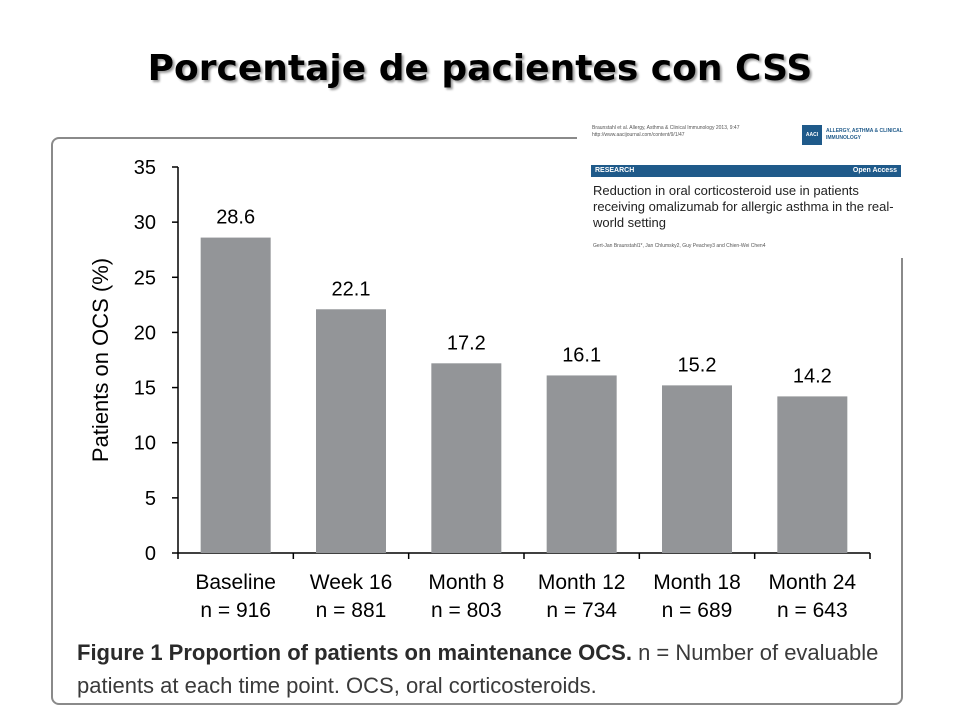 Image resolution: width=960 pixels, height=720 pixels. Describe the element at coordinates (351, 610) in the screenshot. I see `x-sample-size-label: n = 881` at that location.